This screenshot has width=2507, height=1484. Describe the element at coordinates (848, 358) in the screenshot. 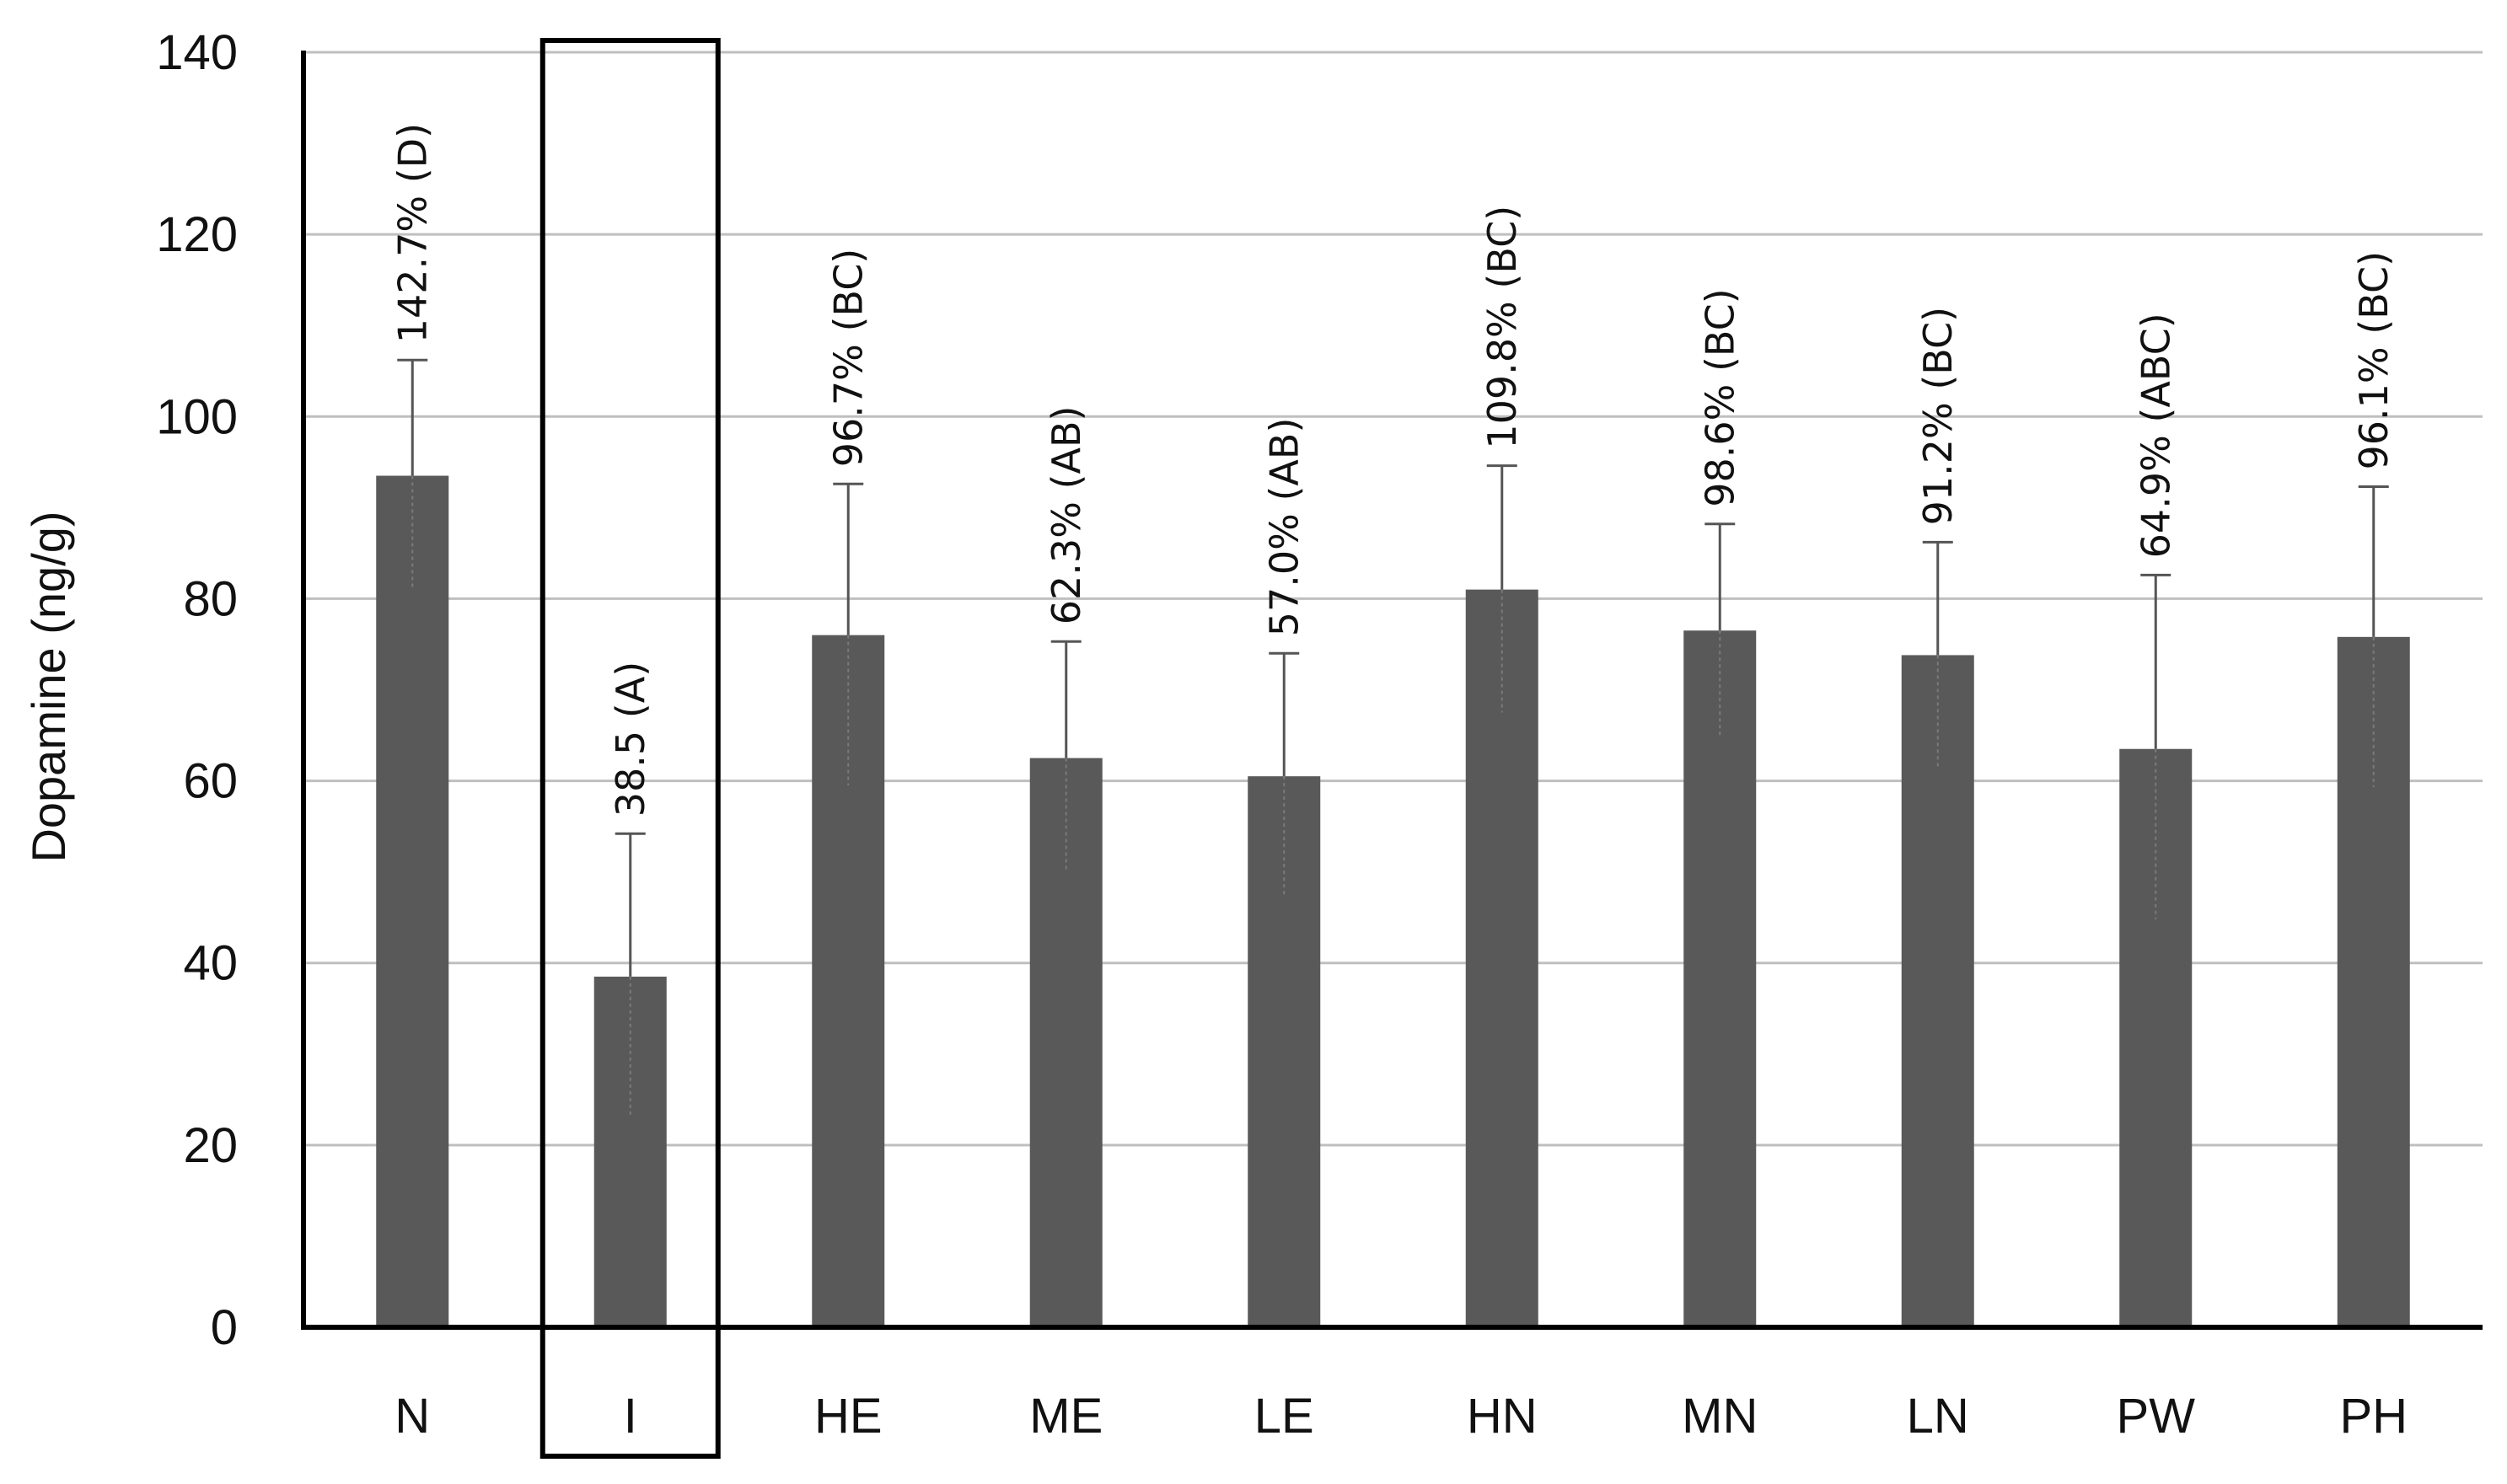

I see `data-label: 96.7% (BC)` at that location.